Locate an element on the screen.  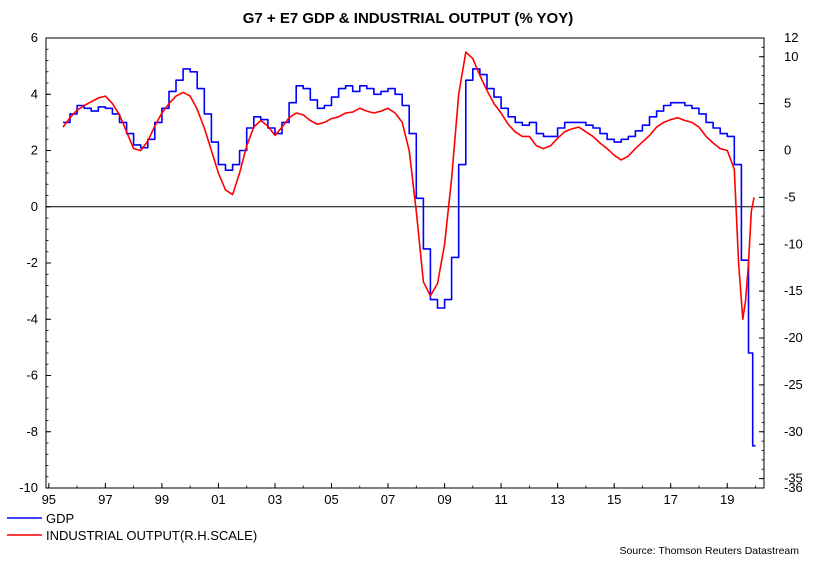
right-axis-tick-label: 12 is located at coordinates (791, 37).